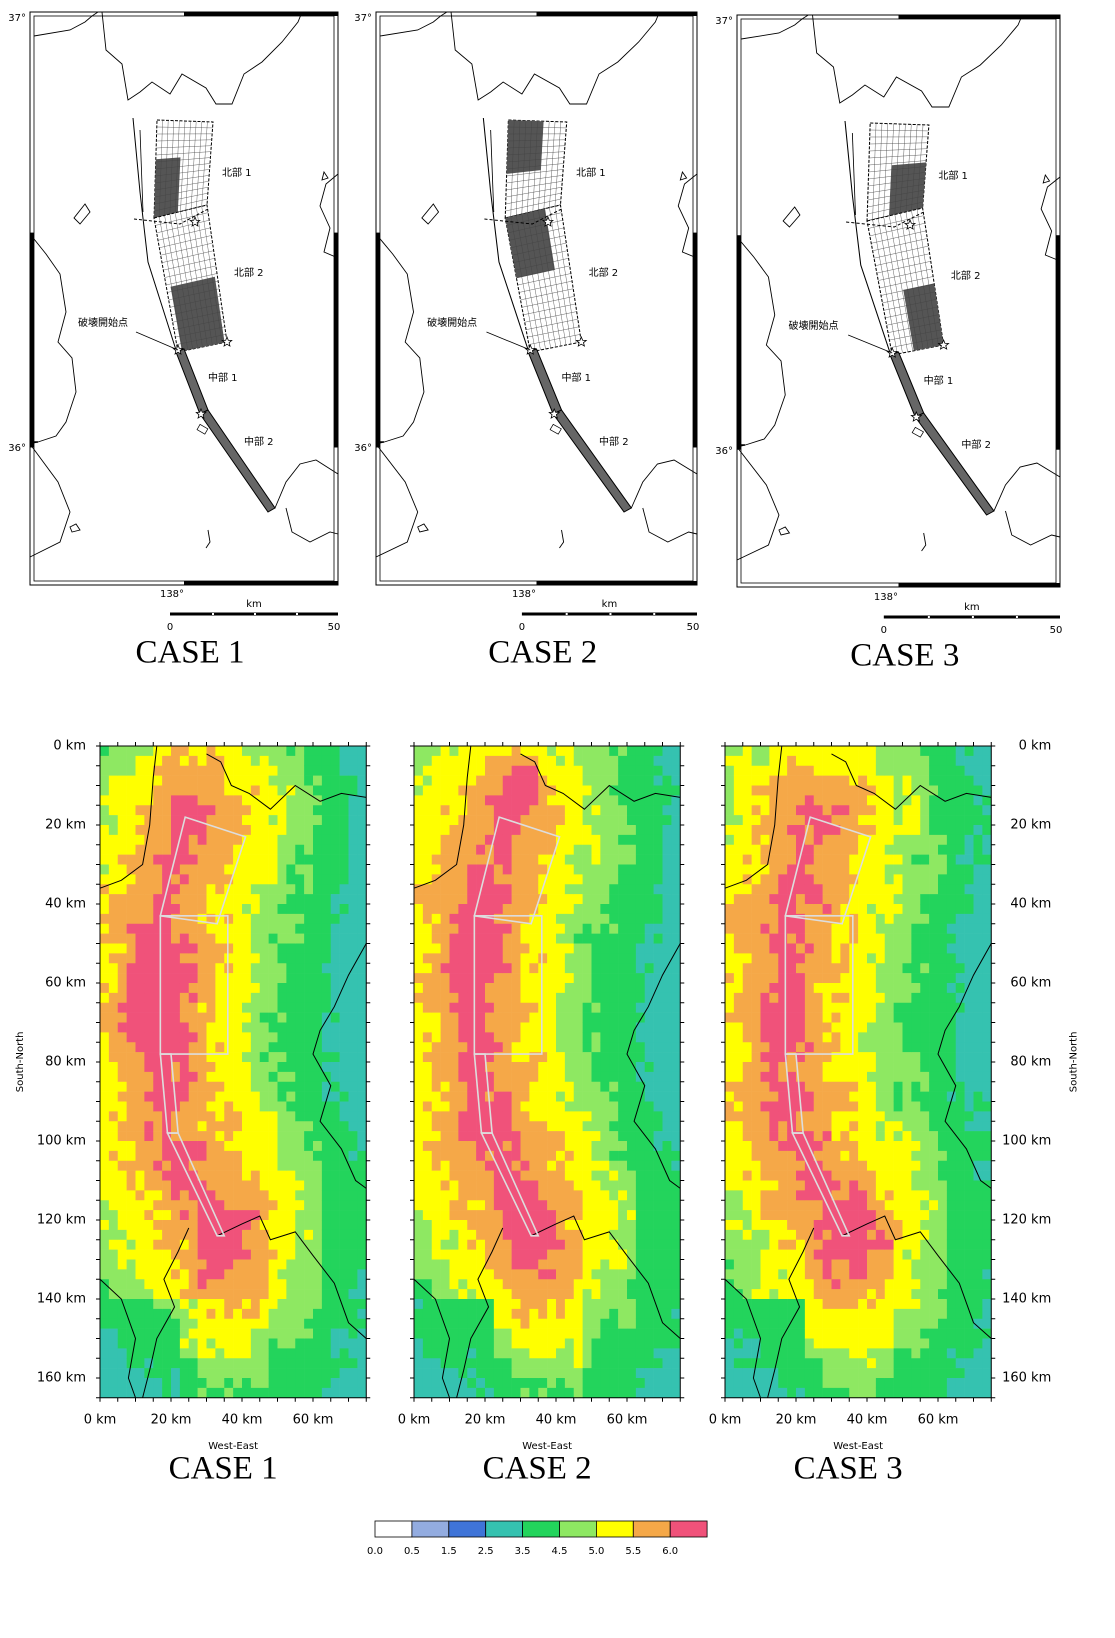 The height and width of the screenshot is (1638, 1115). Describe the element at coordinates (980, 585) in the screenshot. I see `frame-bar` at that location.